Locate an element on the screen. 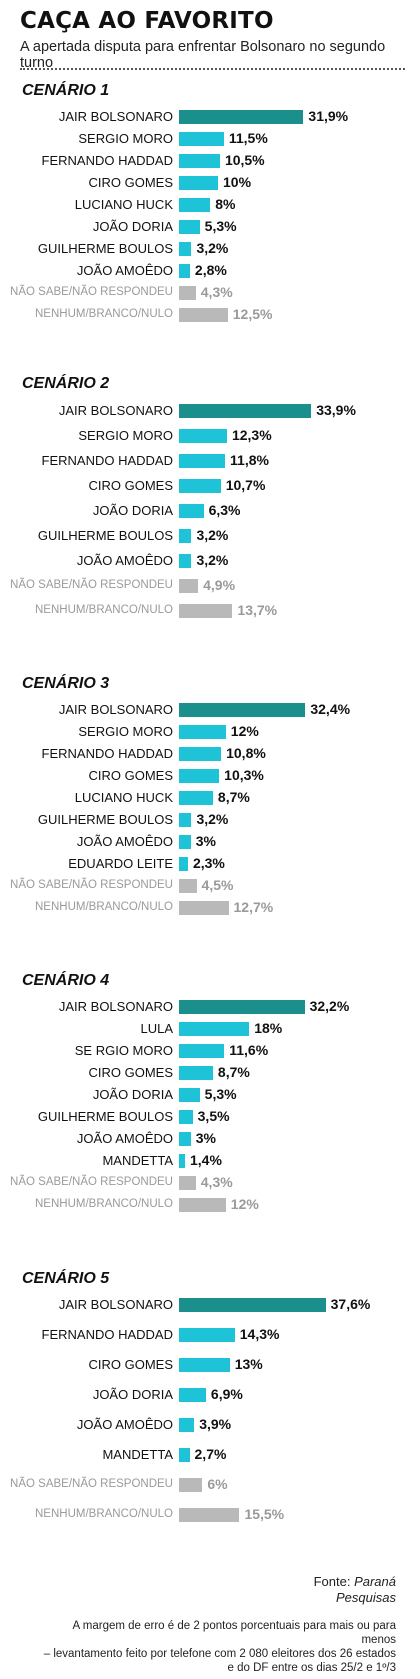 This screenshot has height=1679, width=420. bar-row: JAIR BOLSONARO 32,2% is located at coordinates (210, 1007).